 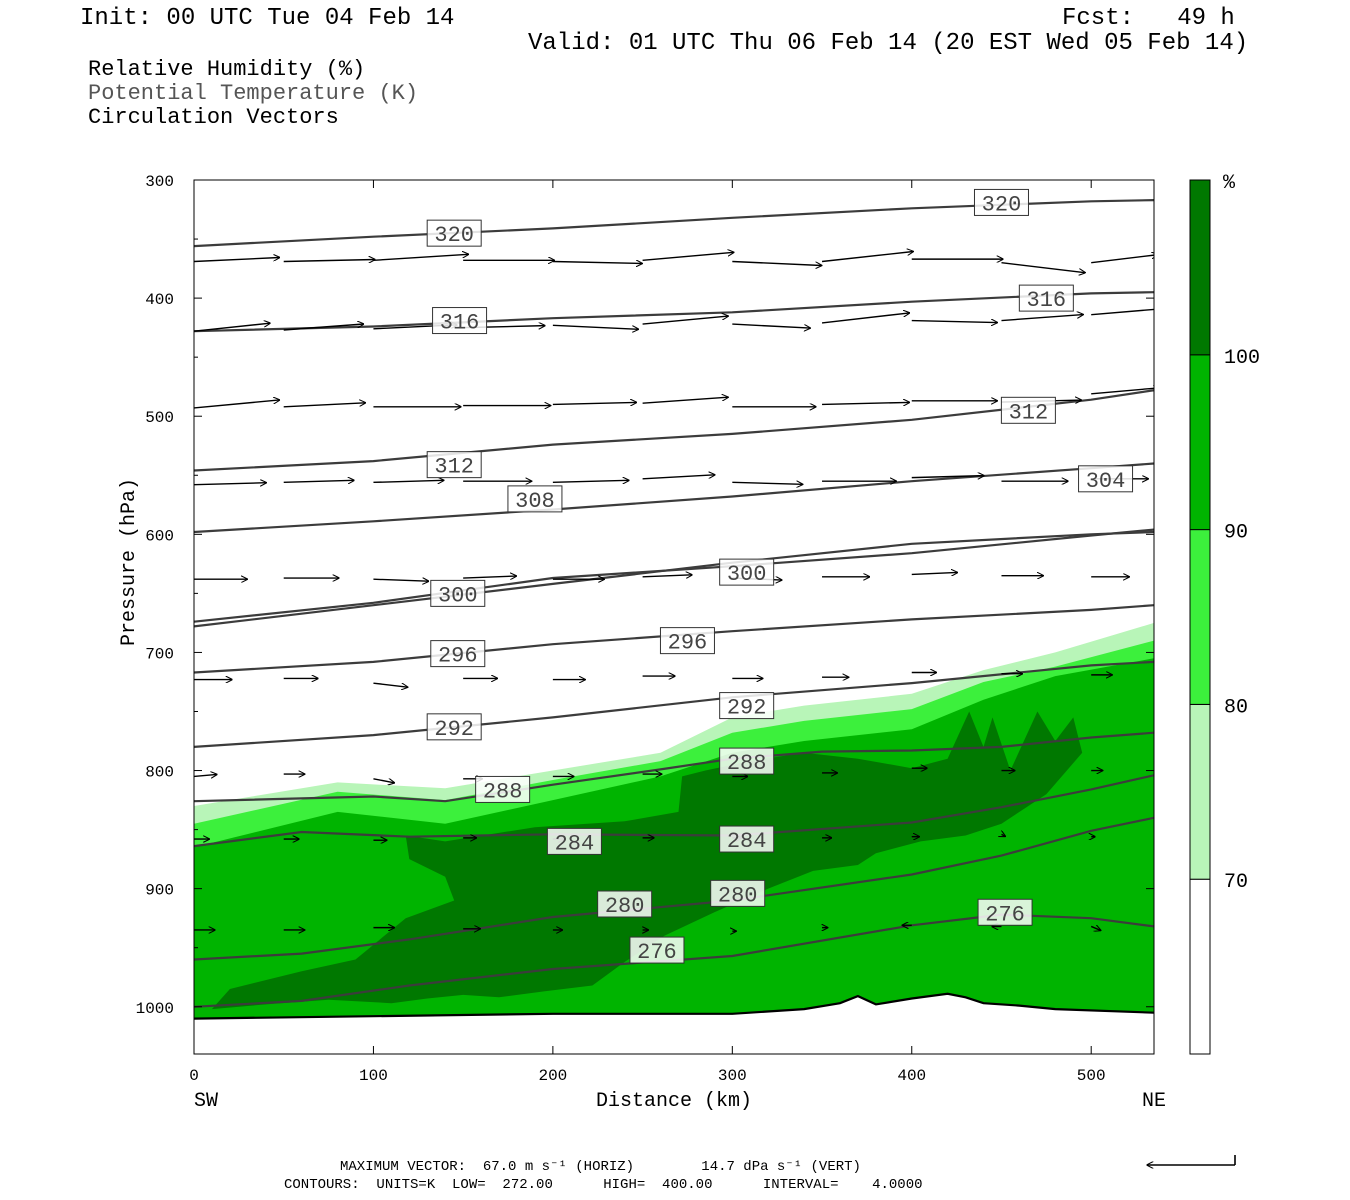 What do you see at coordinates (155, 1009) in the screenshot?
I see `y-tick-label: 1000` at bounding box center [155, 1009].